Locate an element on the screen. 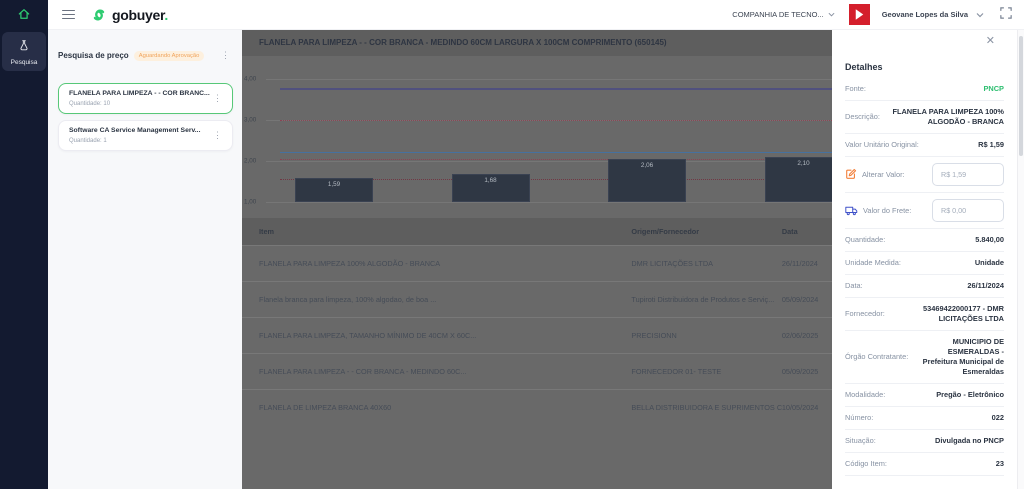 This screenshot has height=489, width=1024. detail-value: 5.840,00 is located at coordinates (989, 239).